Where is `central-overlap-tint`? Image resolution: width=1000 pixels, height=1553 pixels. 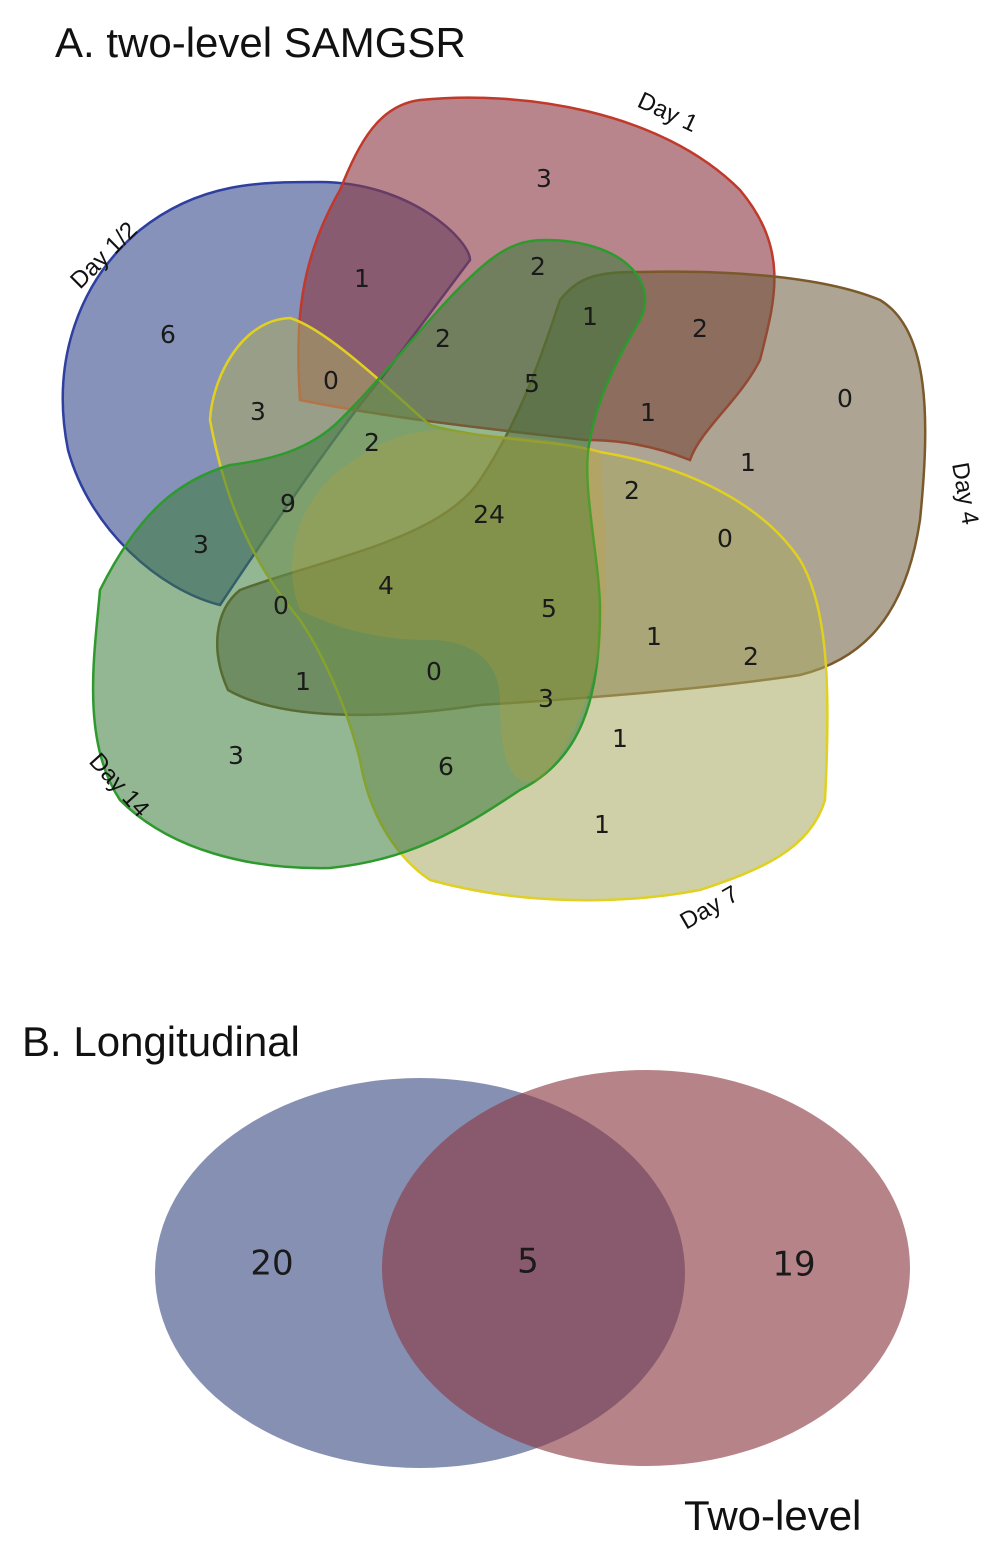 central-overlap-tint is located at coordinates (449, 606).